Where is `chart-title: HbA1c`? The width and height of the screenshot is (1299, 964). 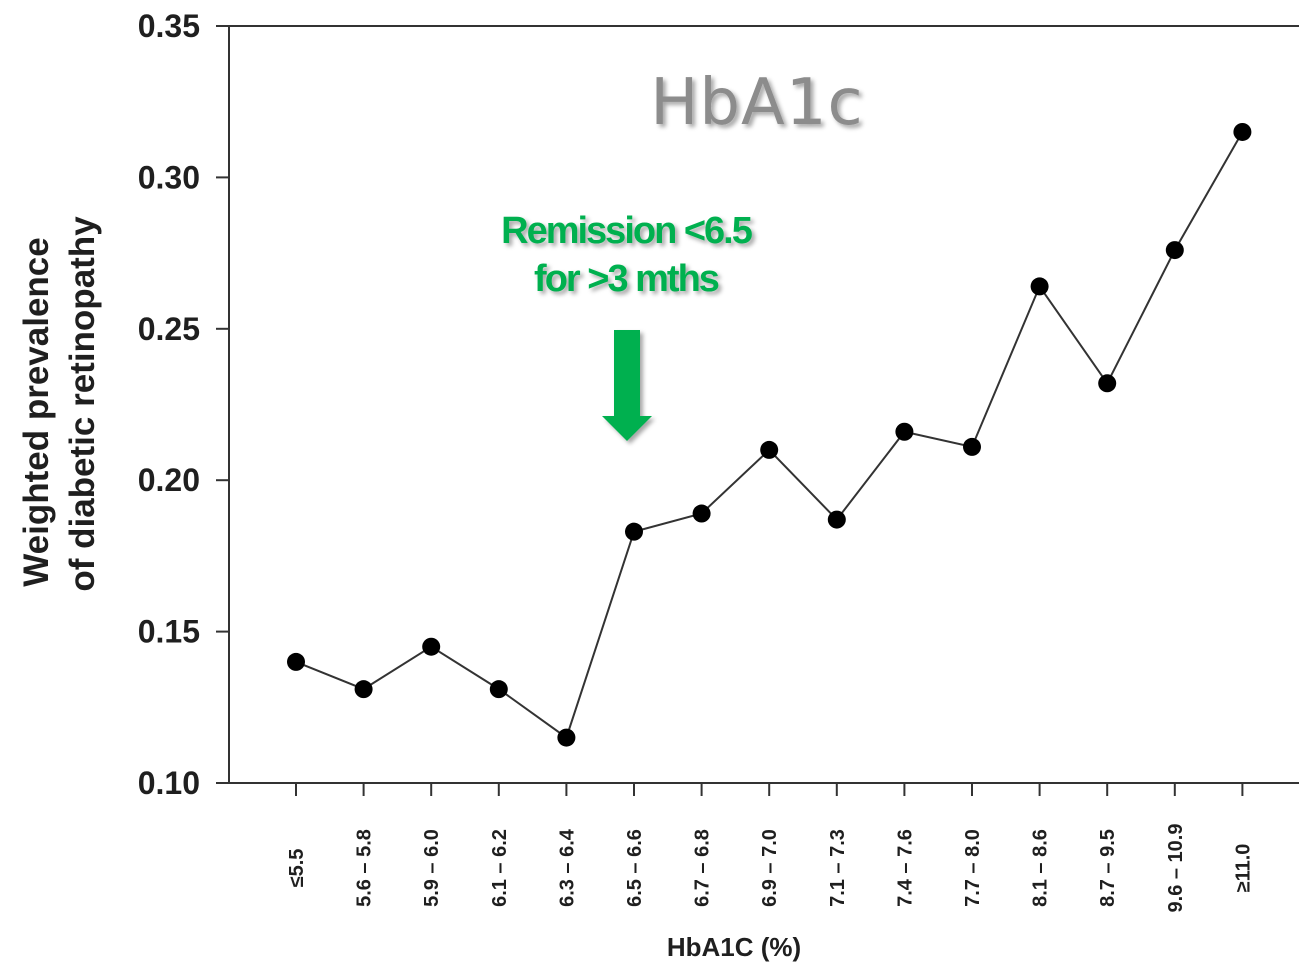 chart-title: HbA1c is located at coordinates (756, 103).